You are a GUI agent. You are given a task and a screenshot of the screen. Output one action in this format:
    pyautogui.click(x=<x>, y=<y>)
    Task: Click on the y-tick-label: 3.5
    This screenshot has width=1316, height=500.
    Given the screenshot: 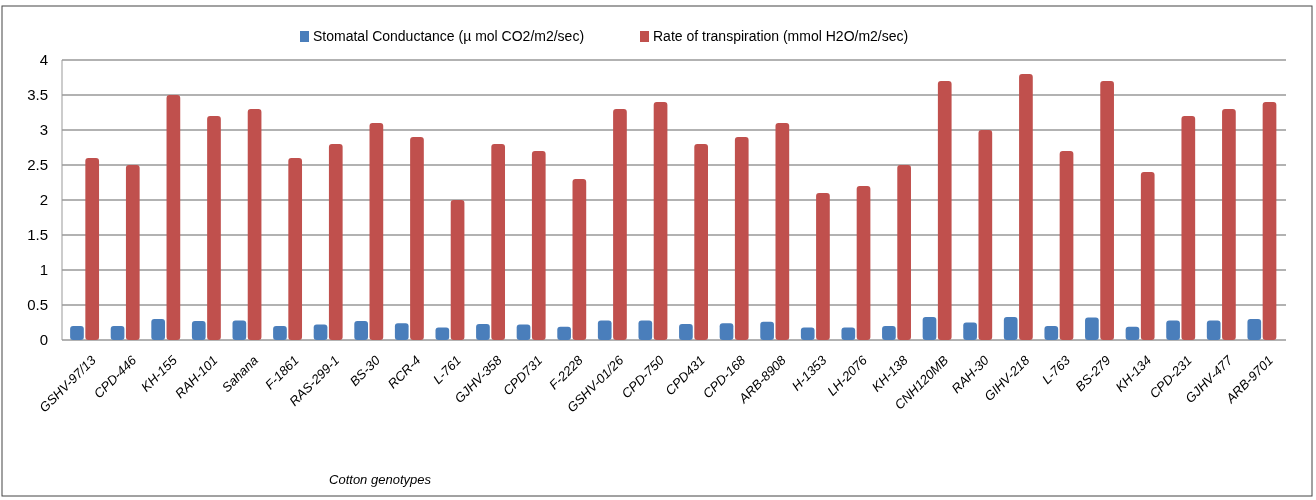 What is the action you would take?
    pyautogui.click(x=37, y=95)
    